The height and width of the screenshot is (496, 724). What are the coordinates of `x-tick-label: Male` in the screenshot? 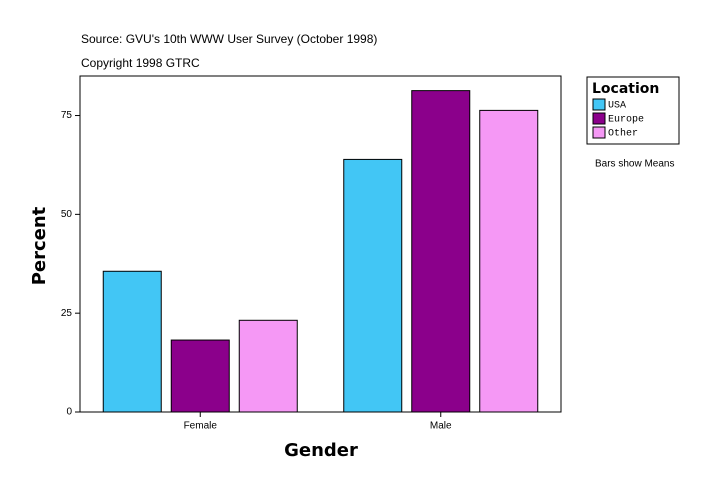 It's located at (441, 426).